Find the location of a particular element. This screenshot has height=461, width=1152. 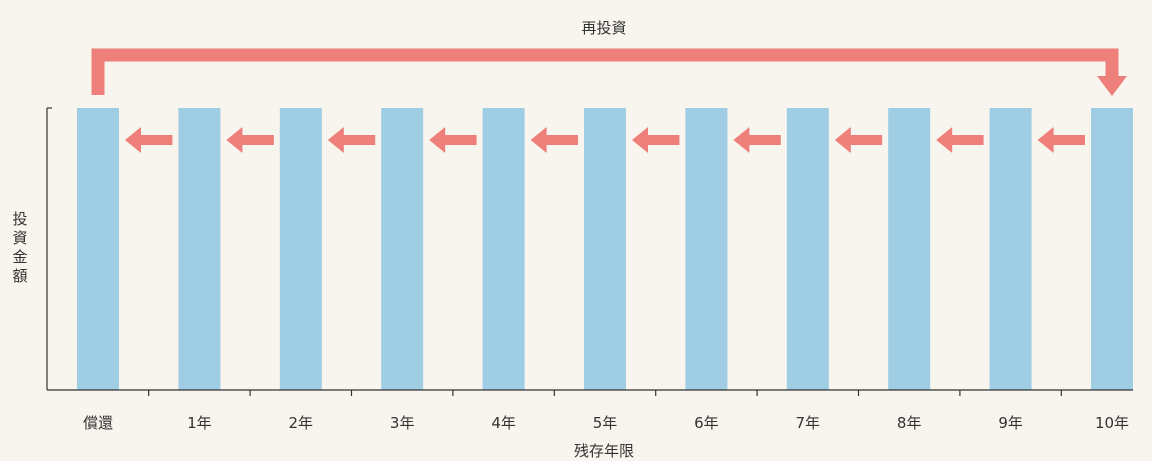

x-tick-label: 2年 is located at coordinates (301, 423).